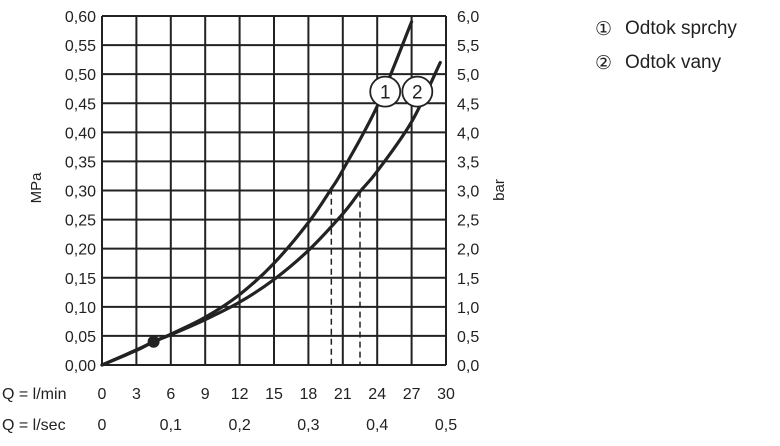 This screenshot has width=780, height=446. I want to click on y-axis-label-bar: bar, so click(499, 190).